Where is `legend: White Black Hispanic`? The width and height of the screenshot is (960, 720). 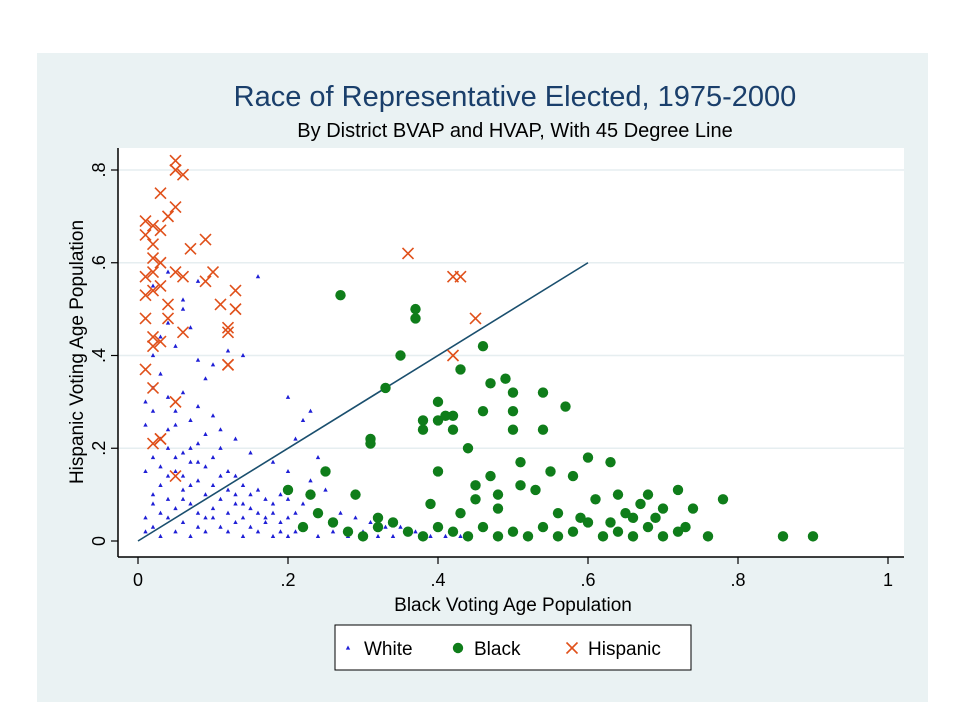 legend: White Black Hispanic is located at coordinates (513, 647).